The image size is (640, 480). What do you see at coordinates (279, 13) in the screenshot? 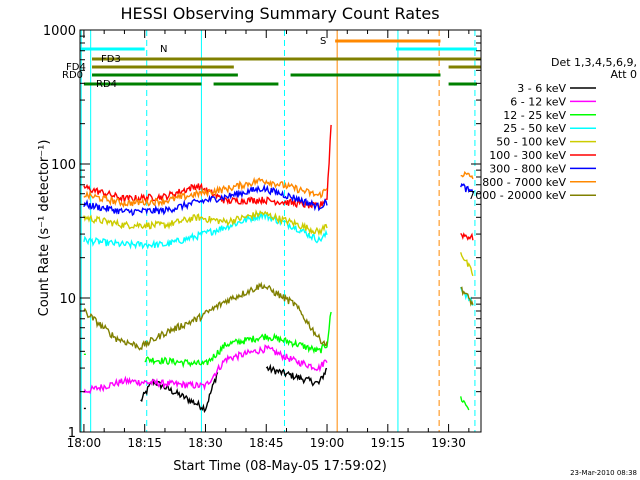
I see `chart-title: HESSI Observing Summary Count Rates` at bounding box center [279, 13].